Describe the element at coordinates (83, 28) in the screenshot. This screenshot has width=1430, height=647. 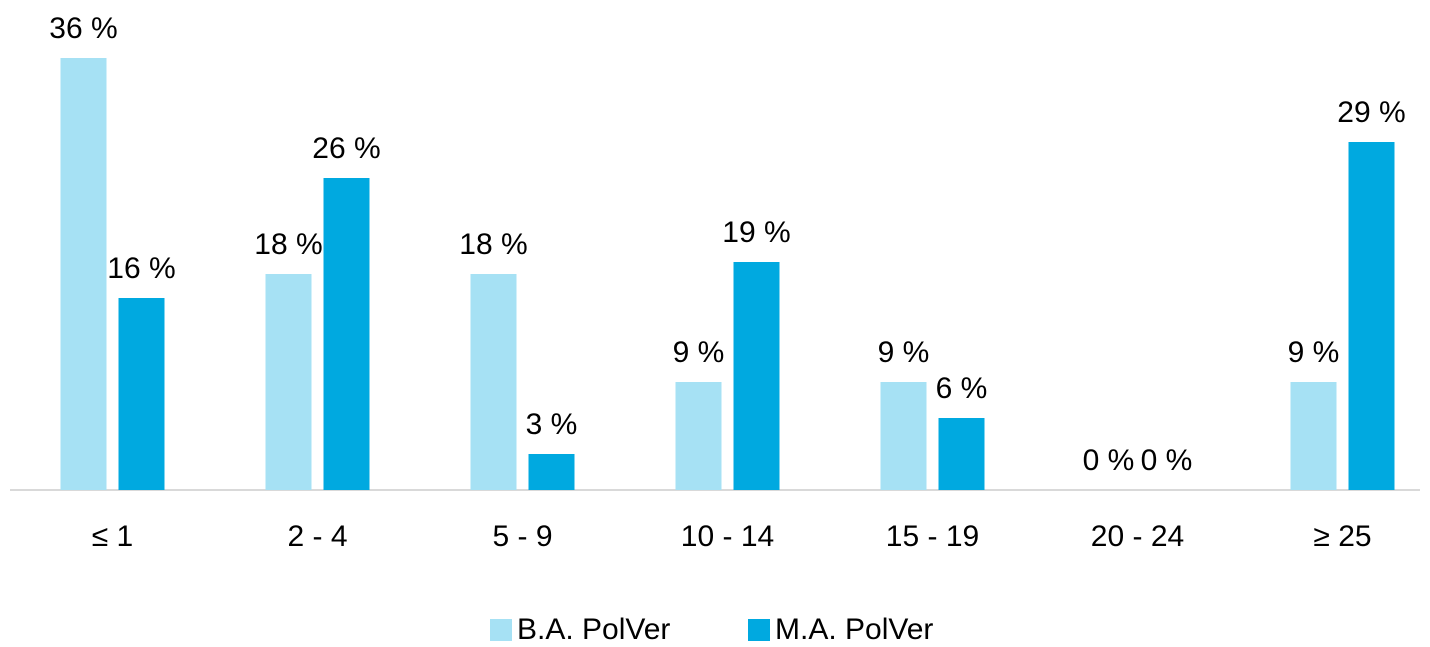
I see `data-label: 36 %` at that location.